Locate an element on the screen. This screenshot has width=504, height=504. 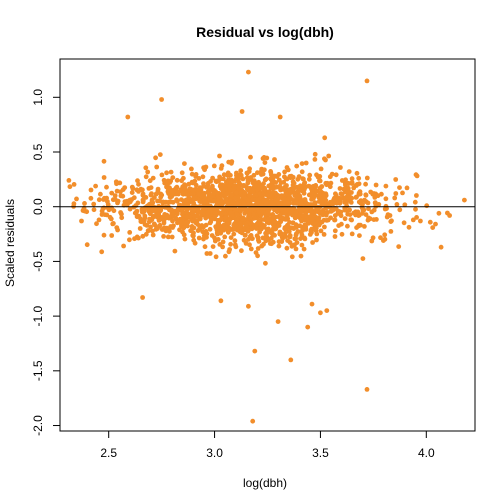
x-tick-label: 3.5 is located at coordinates (320, 453).